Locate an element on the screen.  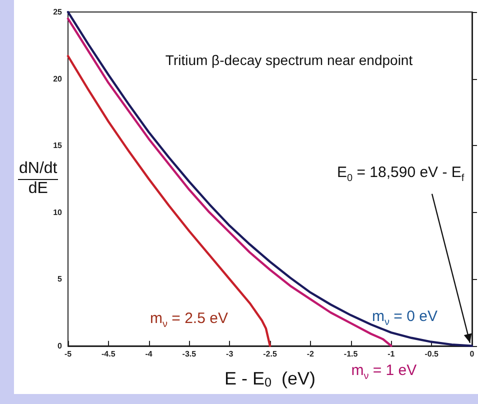
y-axis-title: dN/dt dE is located at coordinates (38, 179).